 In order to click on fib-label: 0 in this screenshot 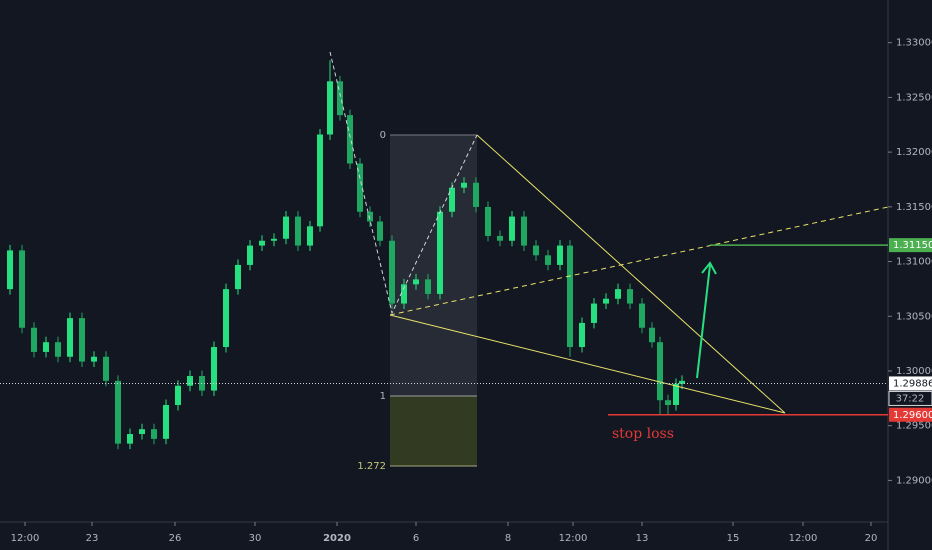, I will do `click(383, 135)`.